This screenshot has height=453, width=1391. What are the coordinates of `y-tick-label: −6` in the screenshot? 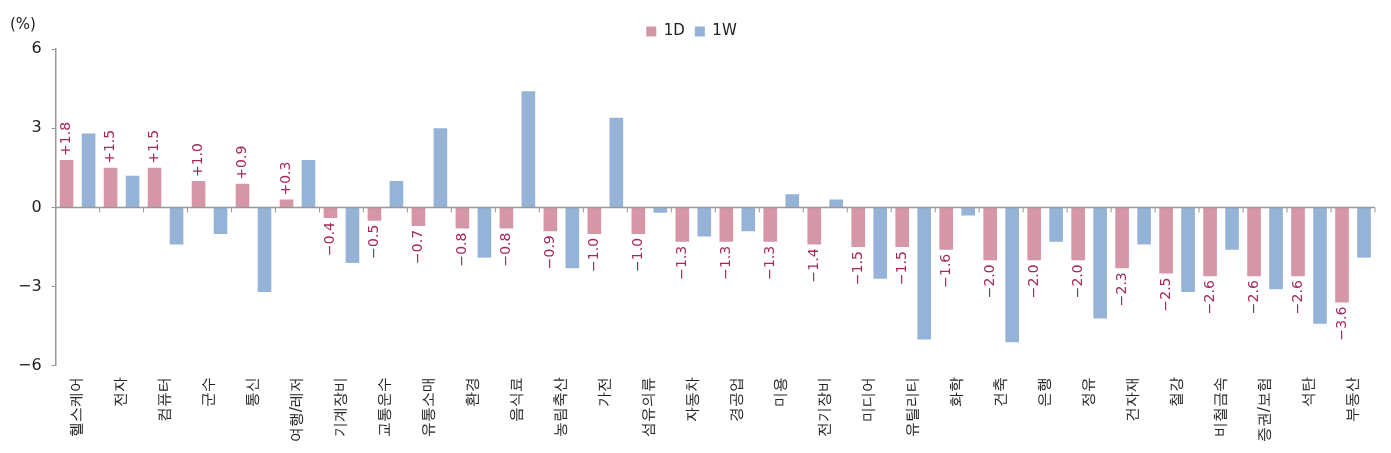 It's located at (29, 365).